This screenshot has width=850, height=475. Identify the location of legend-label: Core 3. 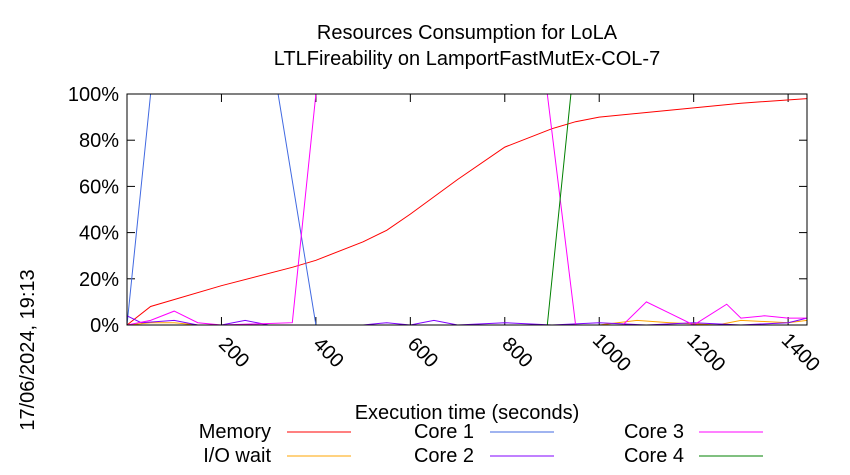
(654, 432).